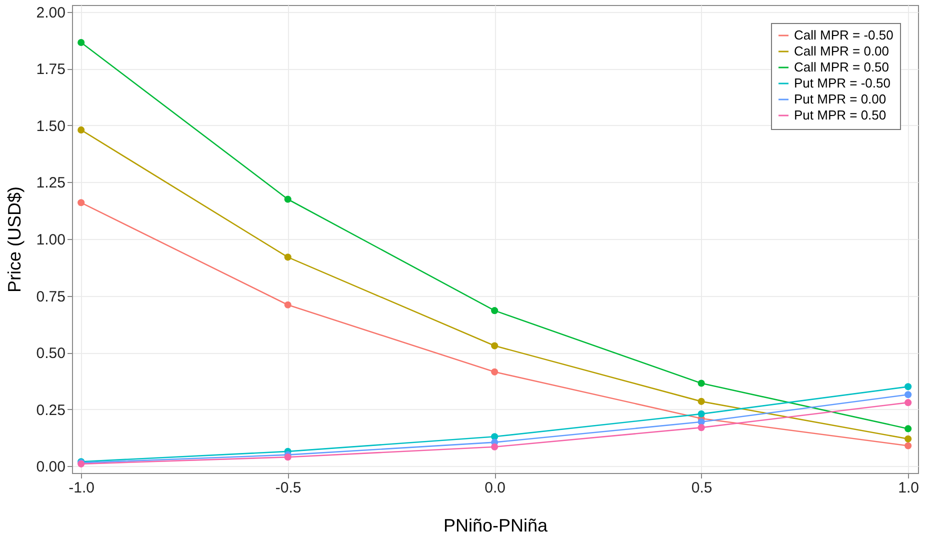 This screenshot has height=543, width=930. I want to click on y-axis-title: Price (USD$), so click(14, 239).